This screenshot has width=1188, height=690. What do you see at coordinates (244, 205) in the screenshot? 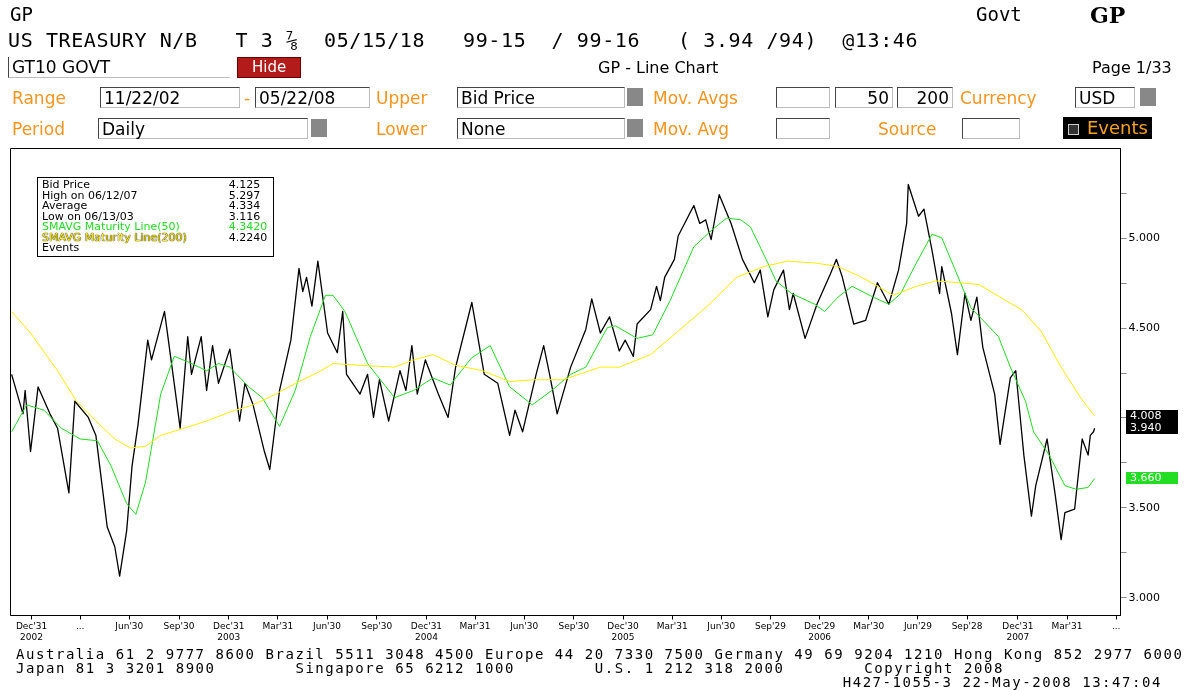
I see `annotation: 4.334` at bounding box center [244, 205].